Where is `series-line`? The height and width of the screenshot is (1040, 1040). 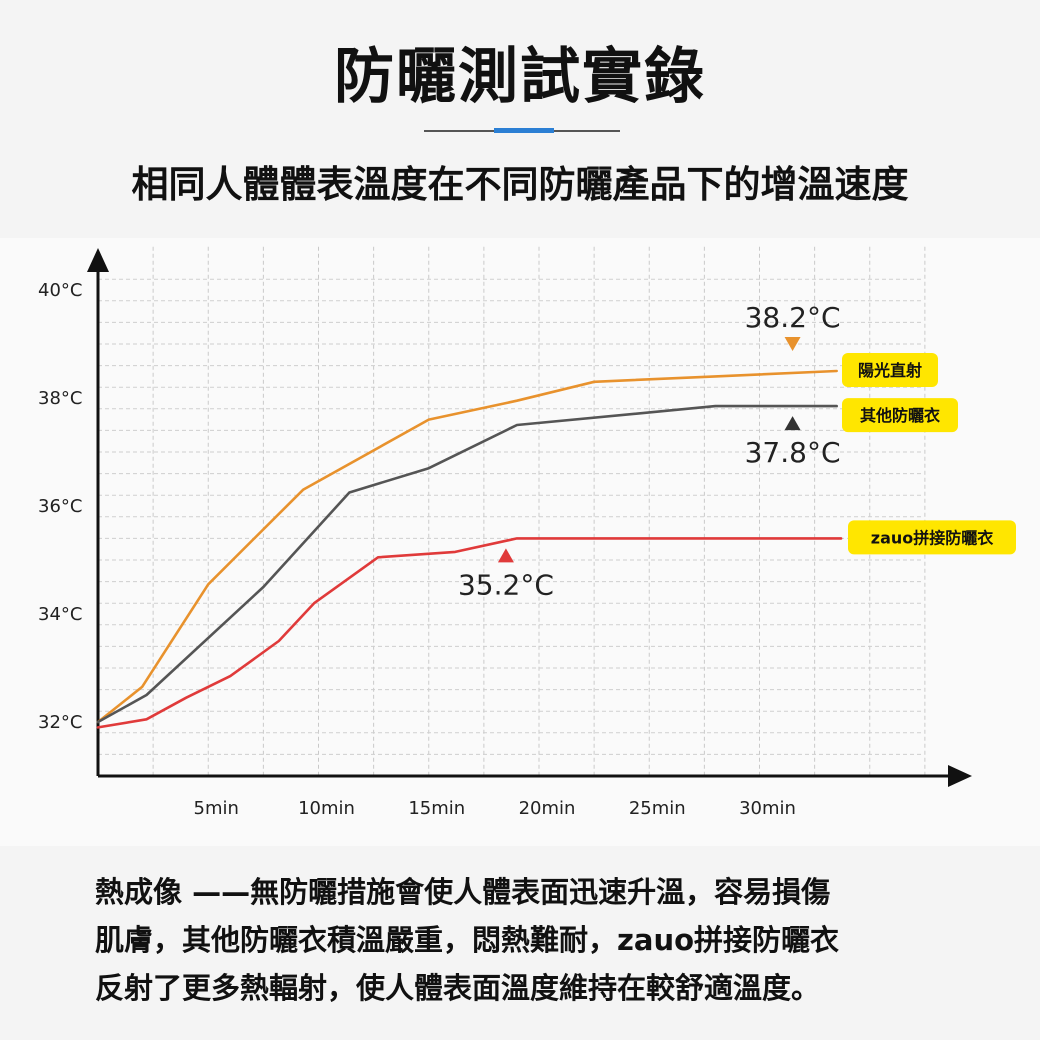 series-line is located at coordinates (469, 633).